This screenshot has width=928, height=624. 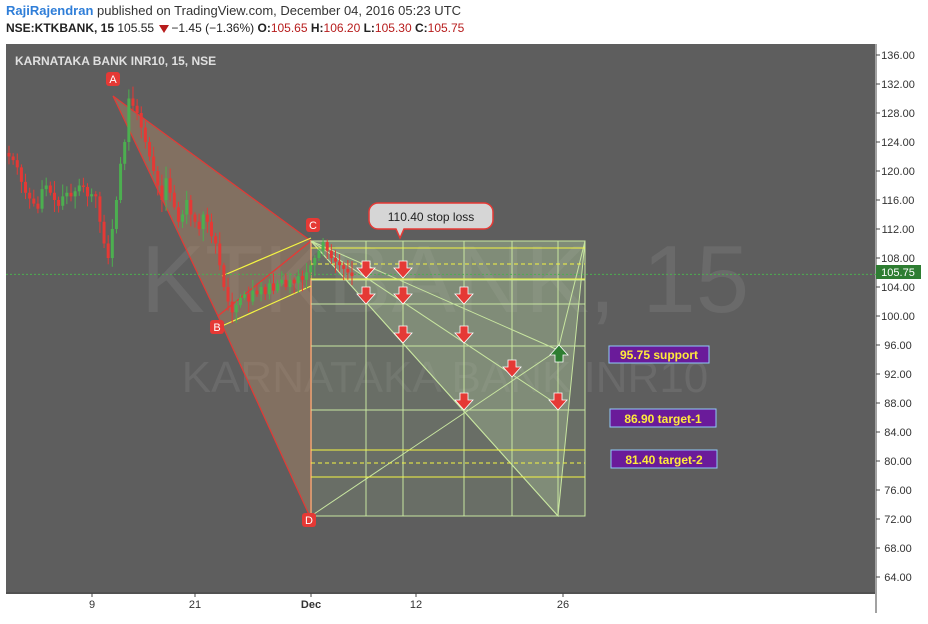 What do you see at coordinates (898, 272) in the screenshot?
I see `last-price-tag: 105.75` at bounding box center [898, 272].